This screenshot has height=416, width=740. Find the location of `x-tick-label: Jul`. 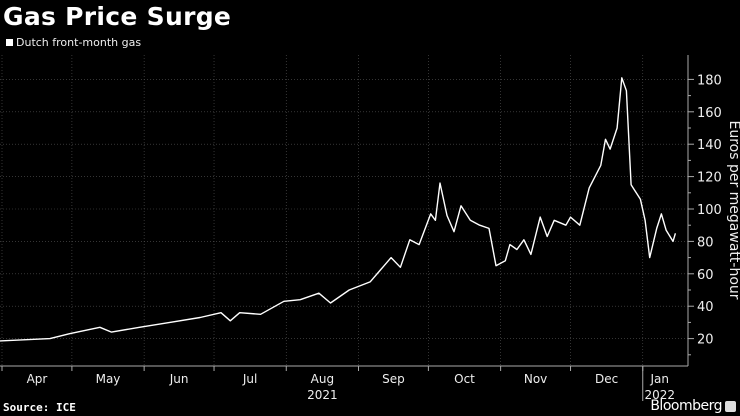

x-tick-label: Jul is located at coordinates (249, 379).